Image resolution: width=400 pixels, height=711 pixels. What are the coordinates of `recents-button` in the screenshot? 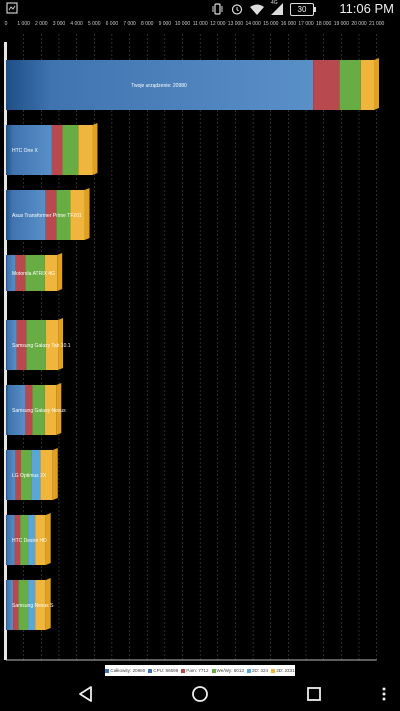 It's located at (314, 694).